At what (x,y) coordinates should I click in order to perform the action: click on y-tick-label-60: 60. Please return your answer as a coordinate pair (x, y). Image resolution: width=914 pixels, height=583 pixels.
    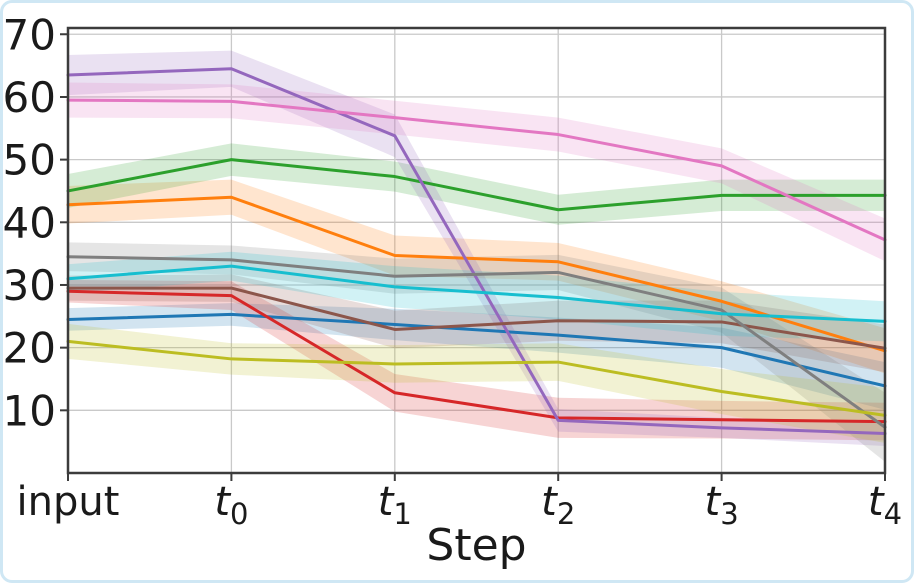
    Looking at the image, I should click on (29, 97).